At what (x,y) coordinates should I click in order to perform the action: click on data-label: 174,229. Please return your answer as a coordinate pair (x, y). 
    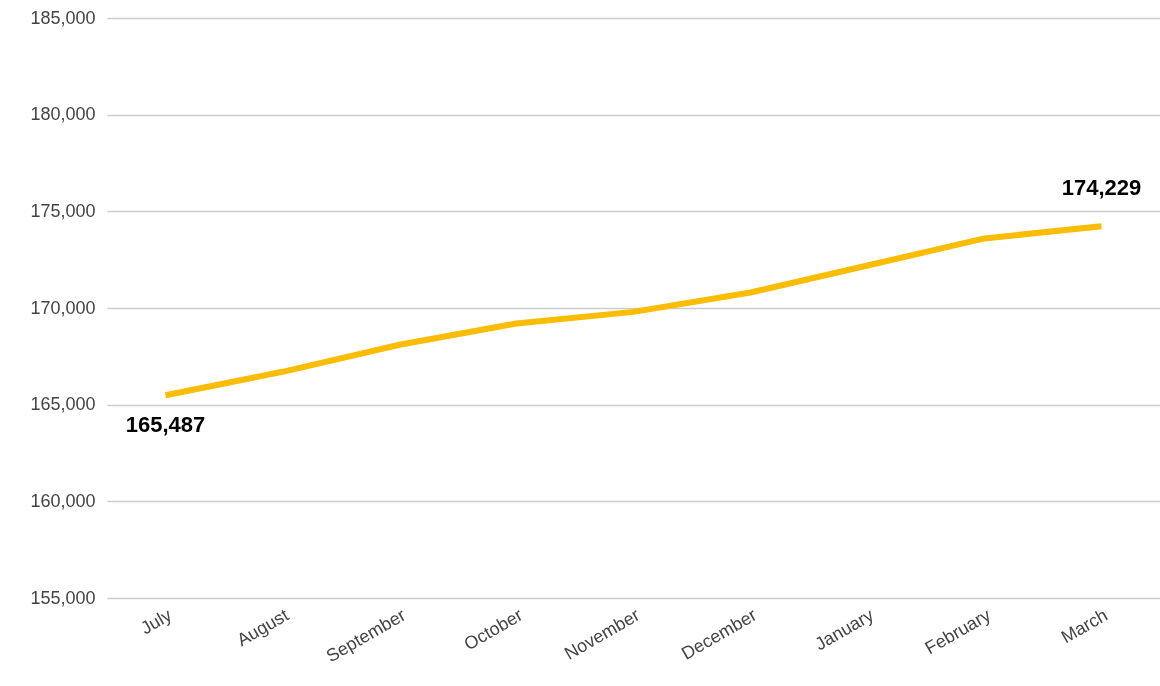
    Looking at the image, I should click on (1101, 188).